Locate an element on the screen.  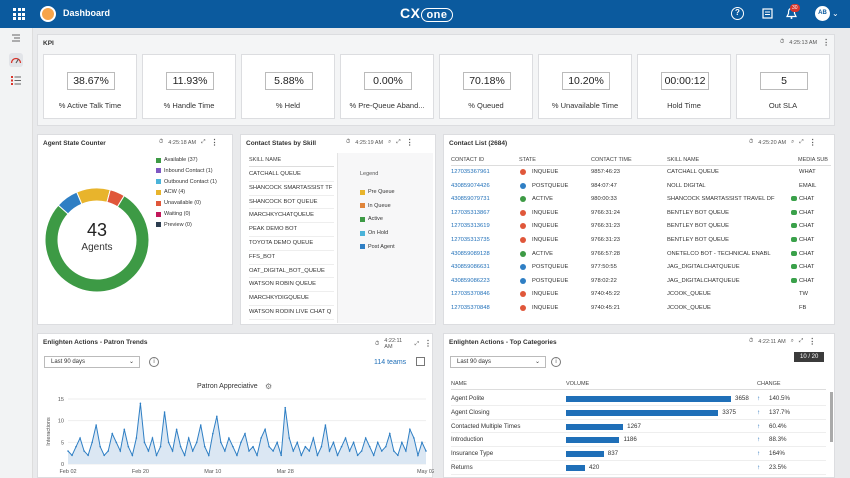
contact-id-link: 430859079731 is located at coordinates (470, 199).